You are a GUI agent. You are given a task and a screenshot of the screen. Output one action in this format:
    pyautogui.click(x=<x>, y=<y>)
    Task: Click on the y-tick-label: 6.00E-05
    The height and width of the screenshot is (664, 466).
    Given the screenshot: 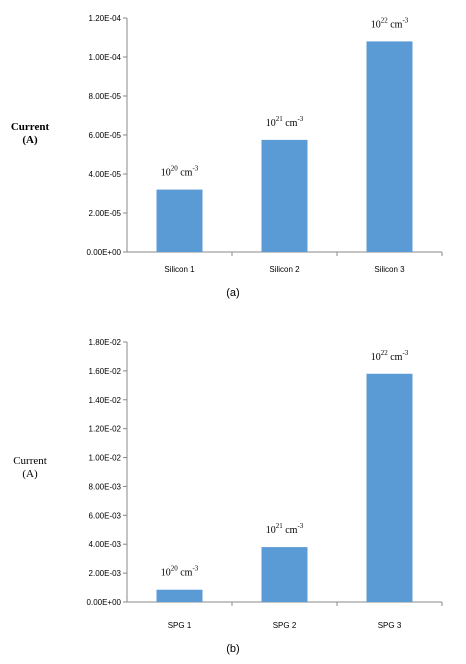 What is the action you would take?
    pyautogui.click(x=105, y=135)
    